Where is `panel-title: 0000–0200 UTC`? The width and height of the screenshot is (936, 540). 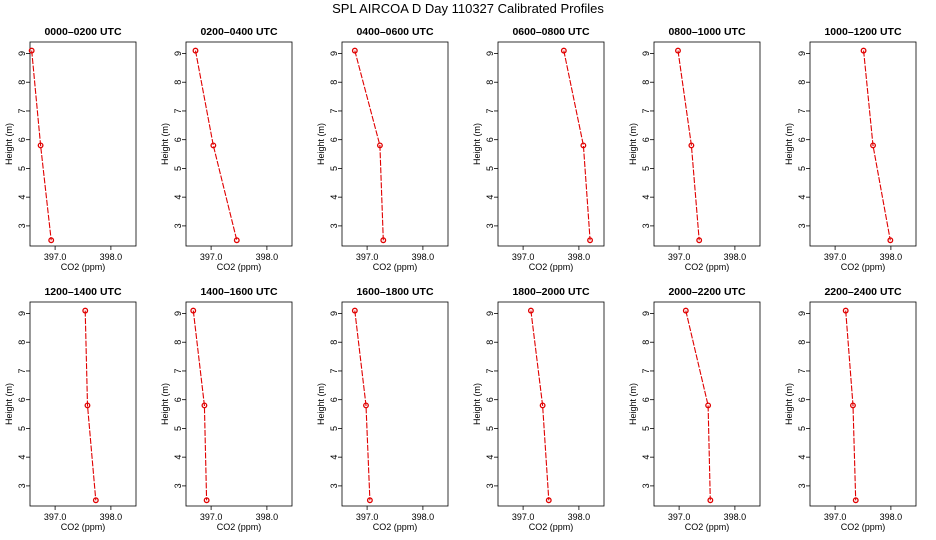
panel-title: 0000–0200 UTC is located at coordinates (82, 32).